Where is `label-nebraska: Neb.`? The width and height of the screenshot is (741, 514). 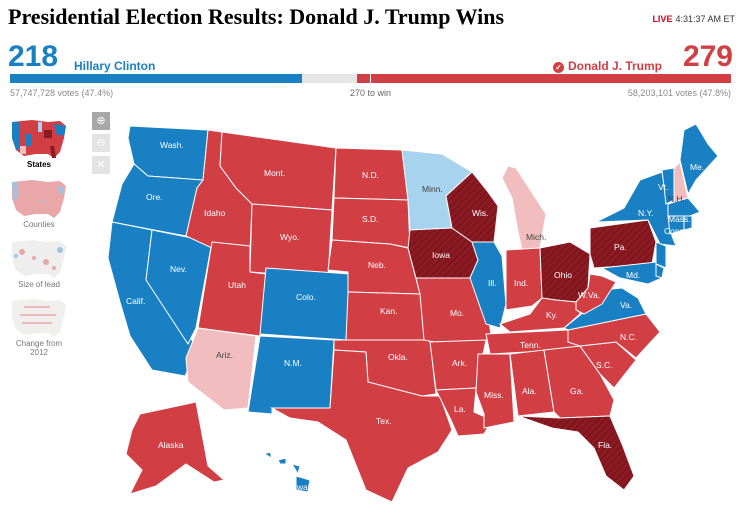 label-nebraska: Neb. is located at coordinates (377, 265).